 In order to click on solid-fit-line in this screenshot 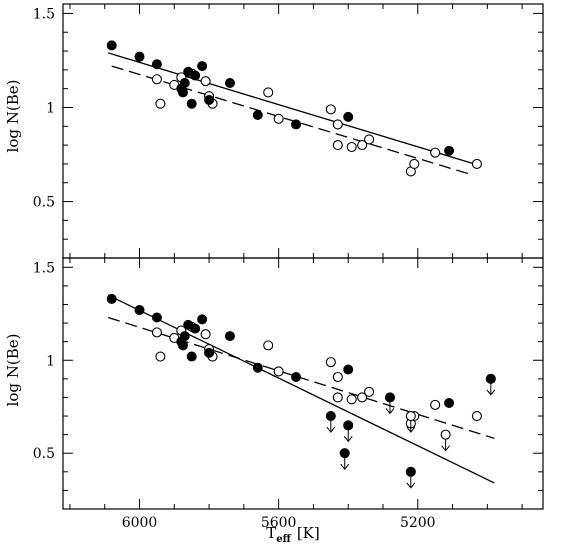, I will do `click(294, 109)`.